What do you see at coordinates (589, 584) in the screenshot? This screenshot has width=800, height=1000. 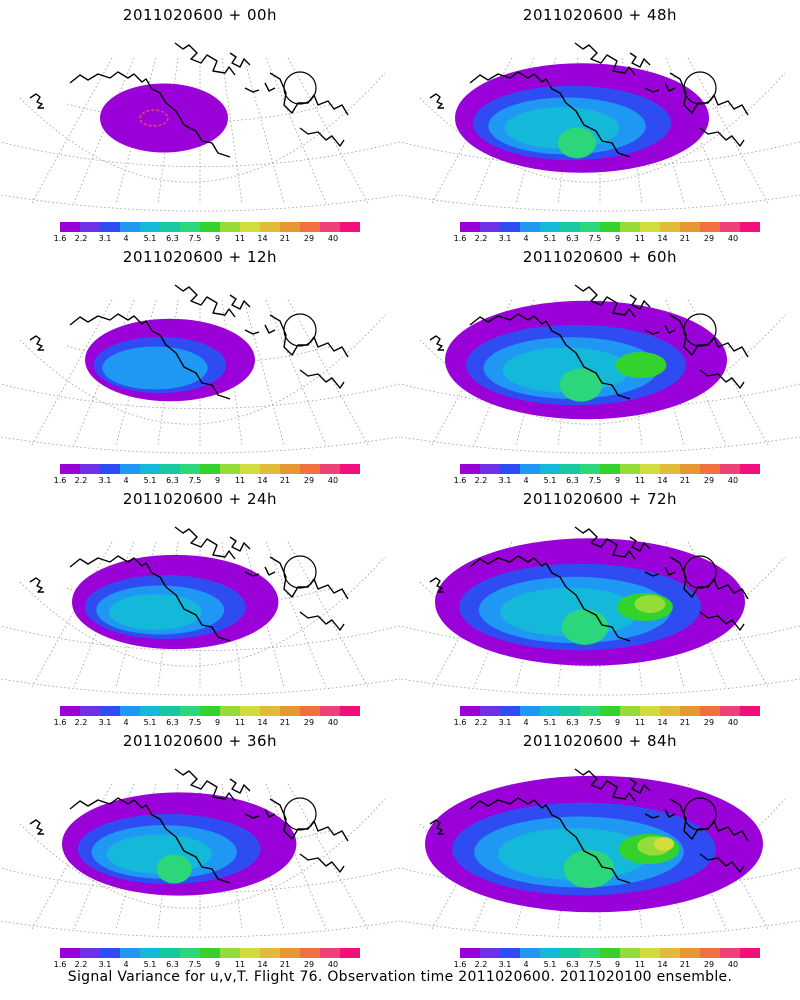 I see `coastline` at bounding box center [589, 584].